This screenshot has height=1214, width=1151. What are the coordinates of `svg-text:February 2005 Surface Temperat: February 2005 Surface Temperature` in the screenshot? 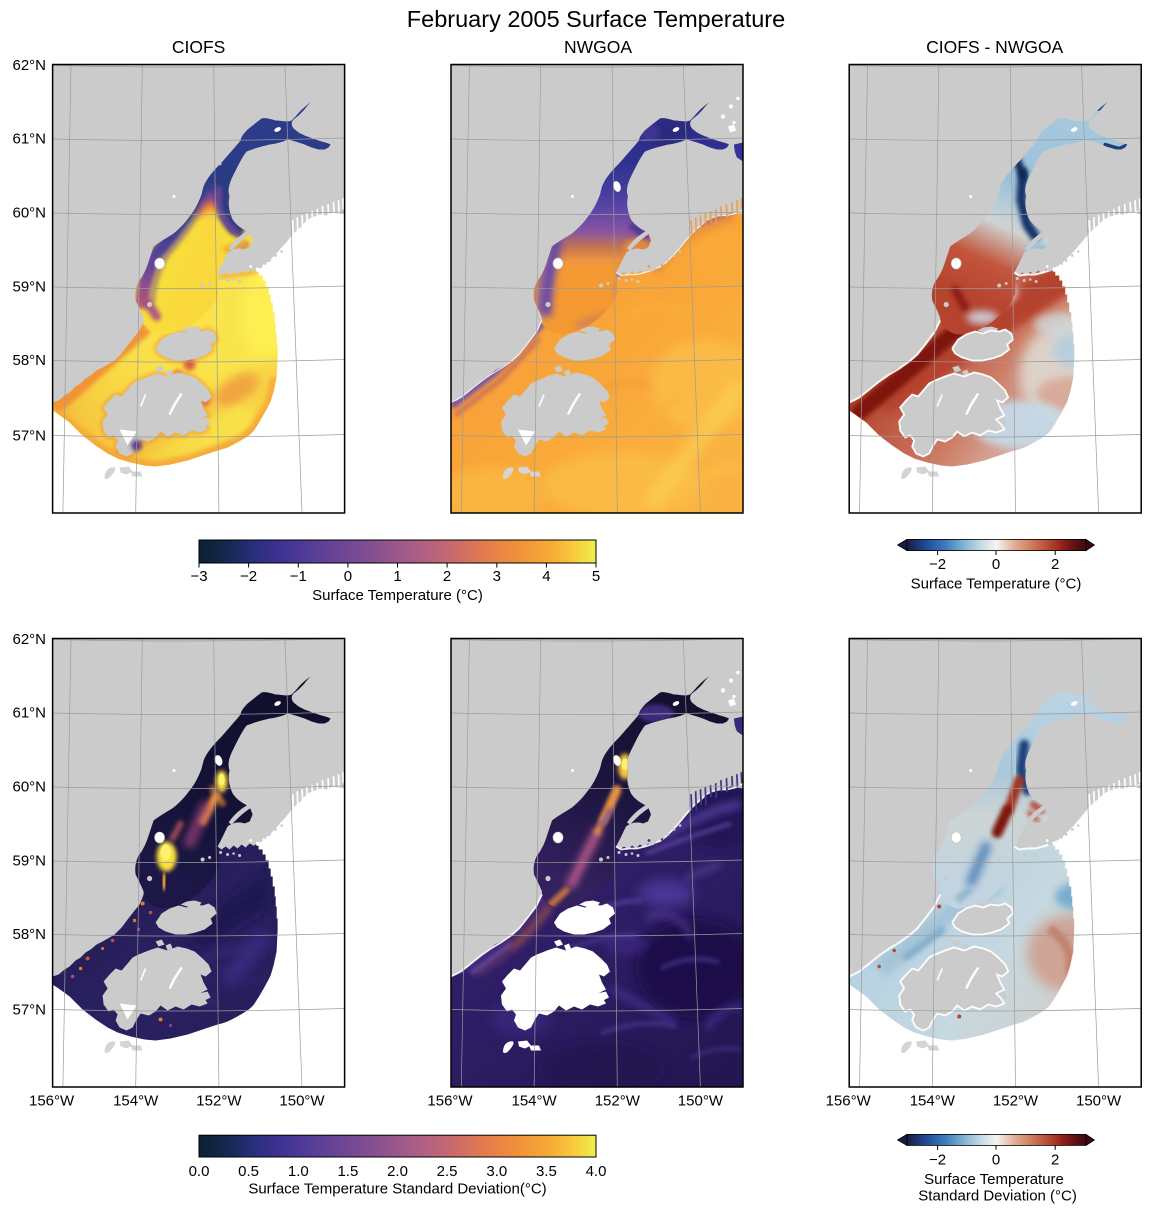 It's located at (596, 19).